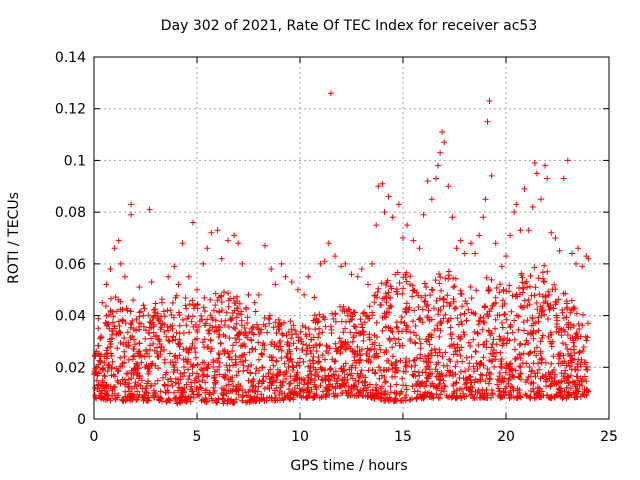  What do you see at coordinates (81, 420) in the screenshot?
I see `y-tick-label: 0` at bounding box center [81, 420].